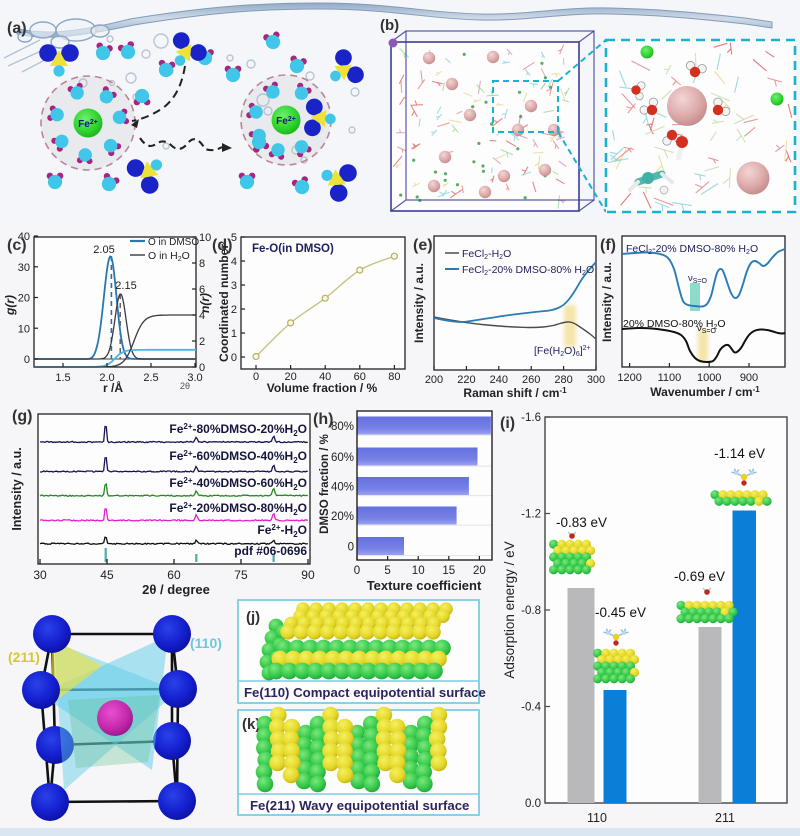 This screenshot has height=836, width=800. What do you see at coordinates (596, 380) in the screenshot?
I see `svg-text: 300` at bounding box center [596, 380].